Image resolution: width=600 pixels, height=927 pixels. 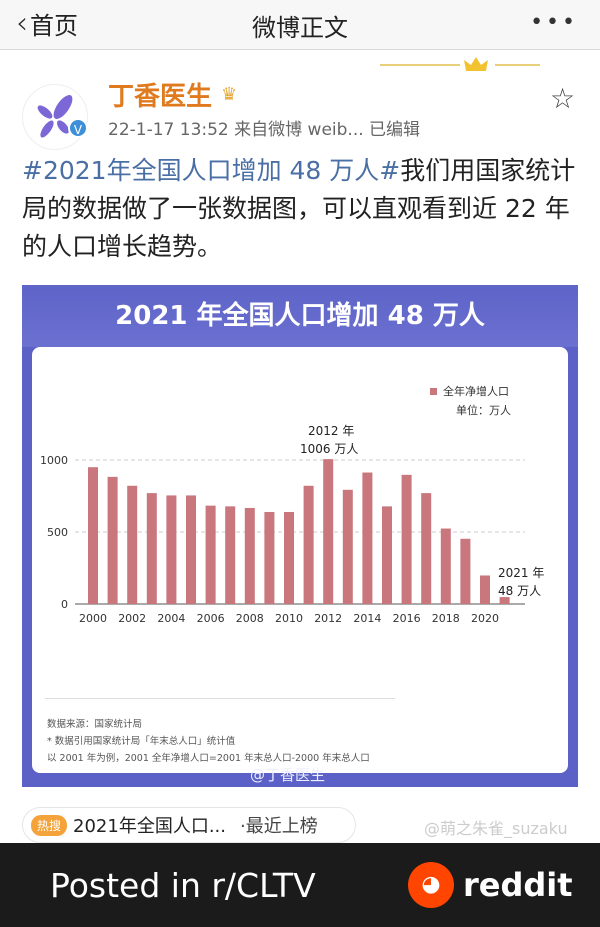 I want to click on x-tick-label: 2006, so click(x=211, y=618).